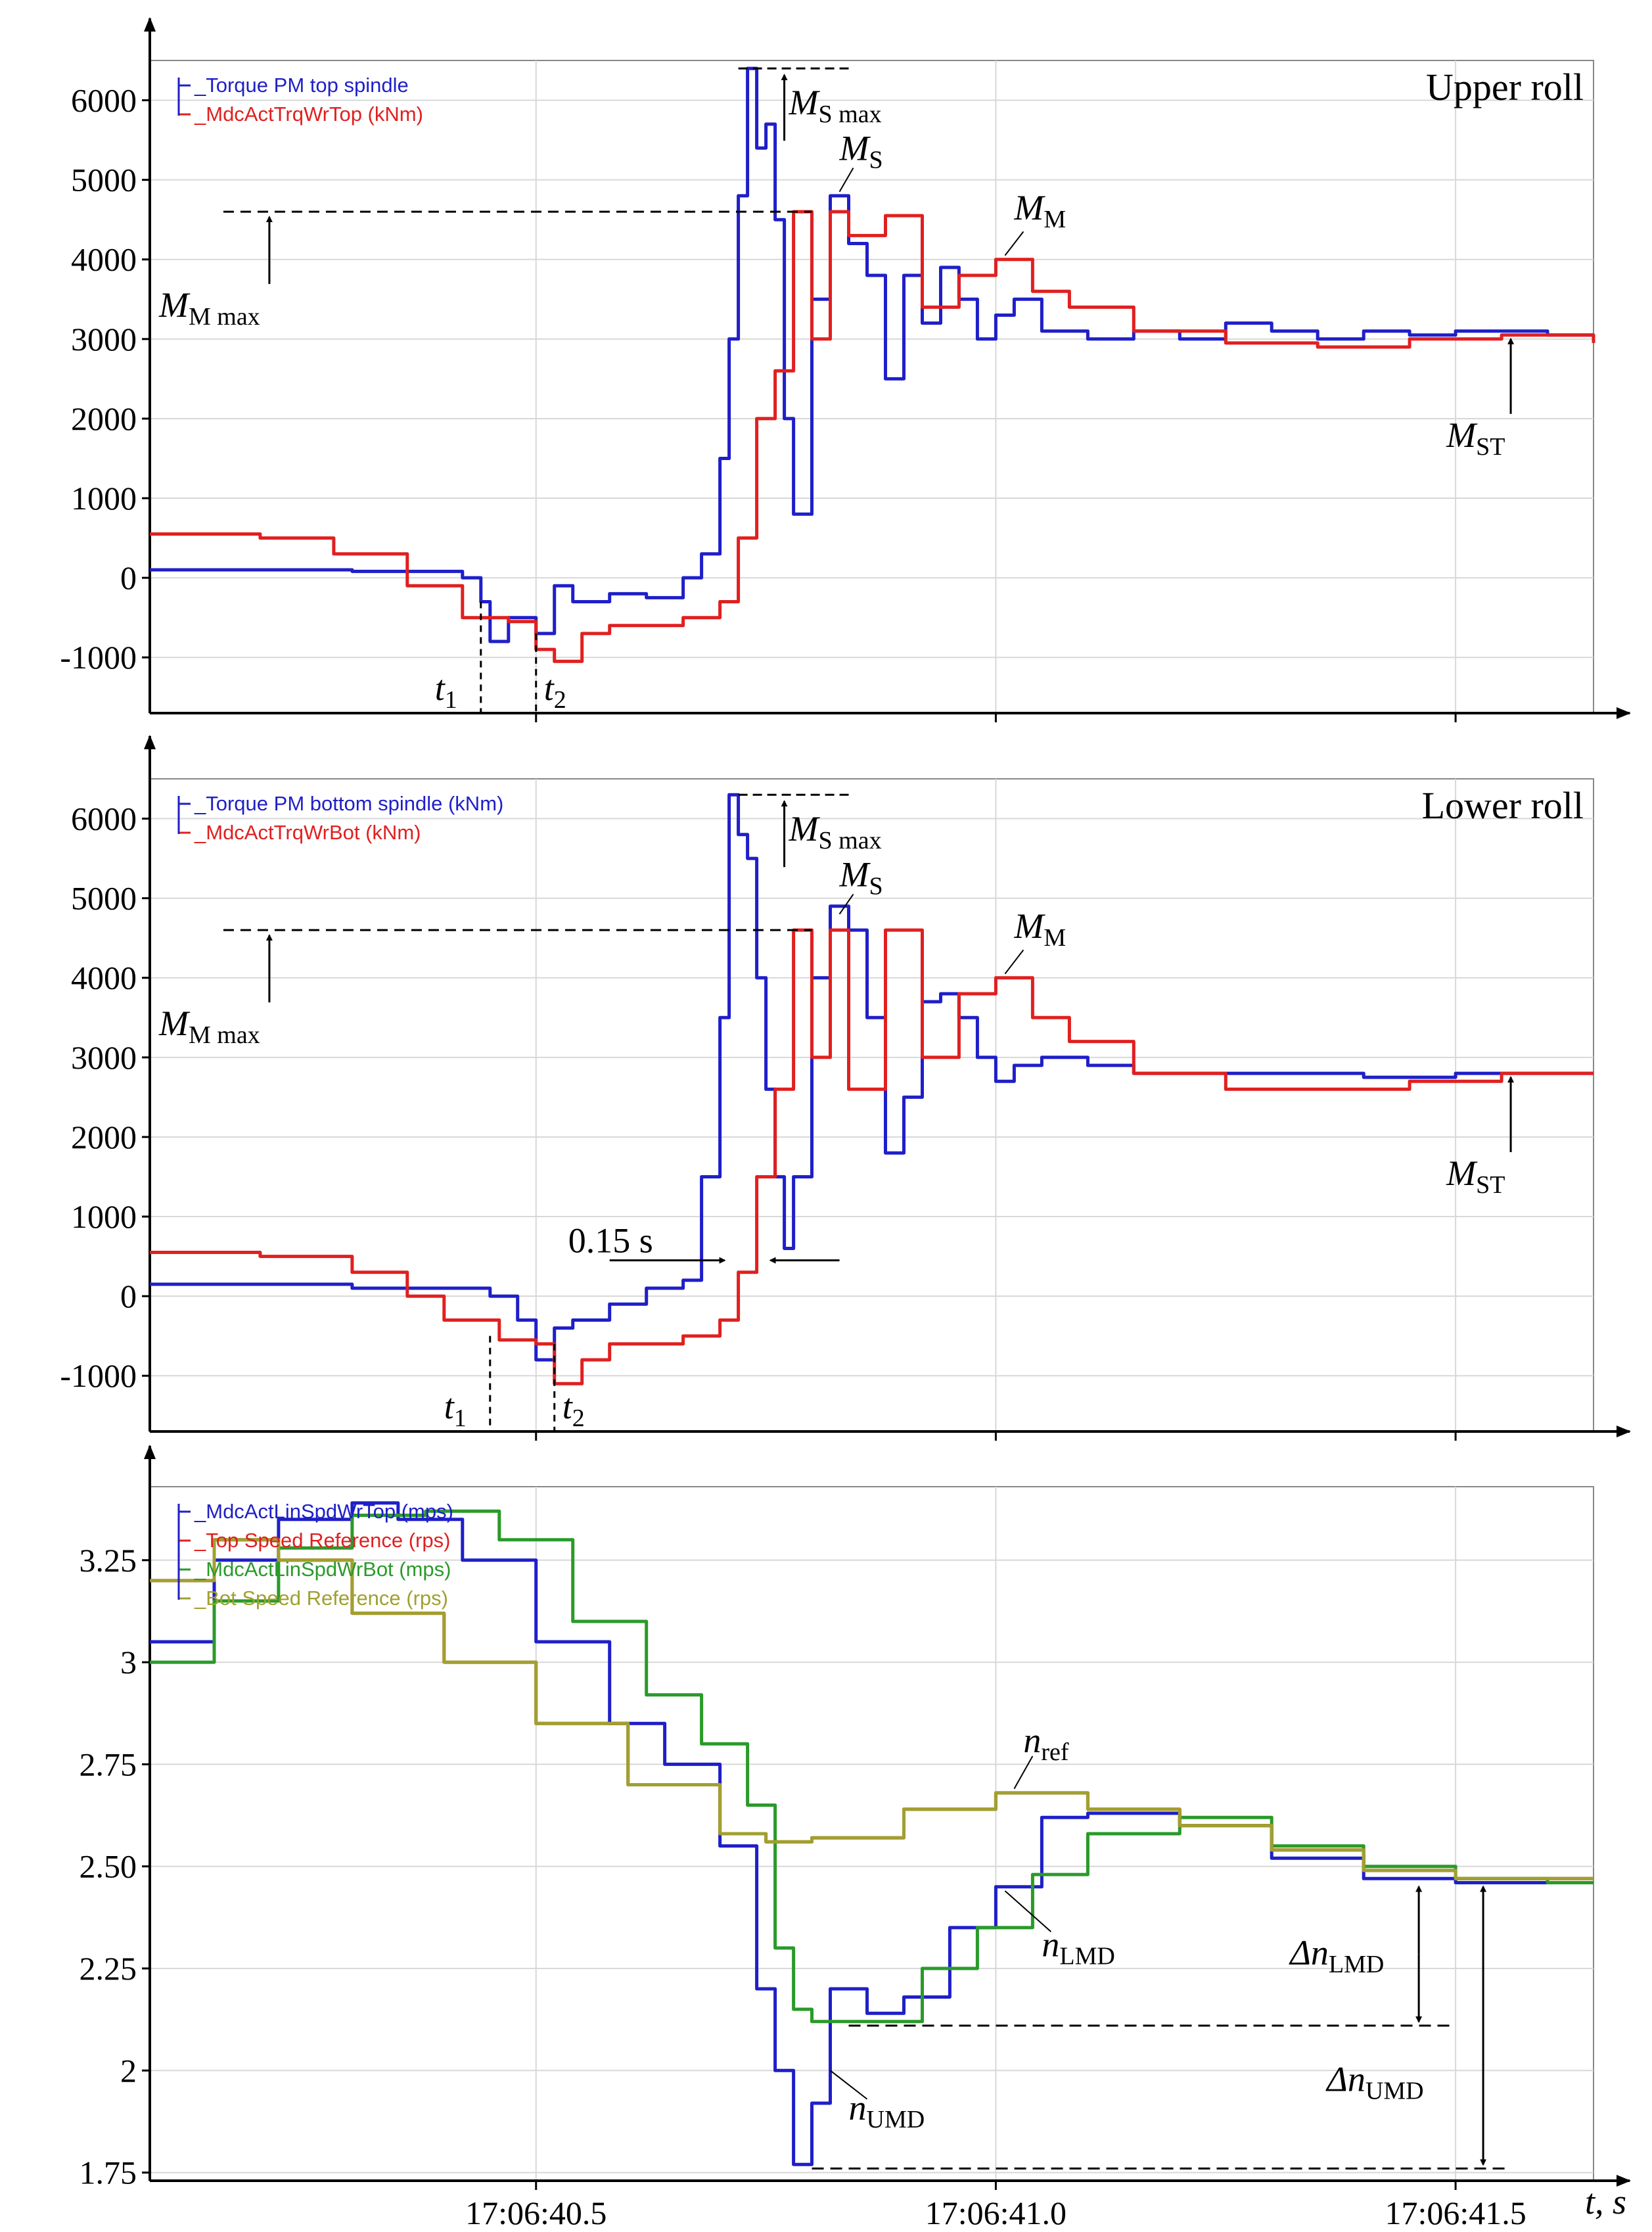 The image size is (1652, 2232). I want to click on legend-entry: _MdcActTrqWrBot (kNm), so click(307, 833).